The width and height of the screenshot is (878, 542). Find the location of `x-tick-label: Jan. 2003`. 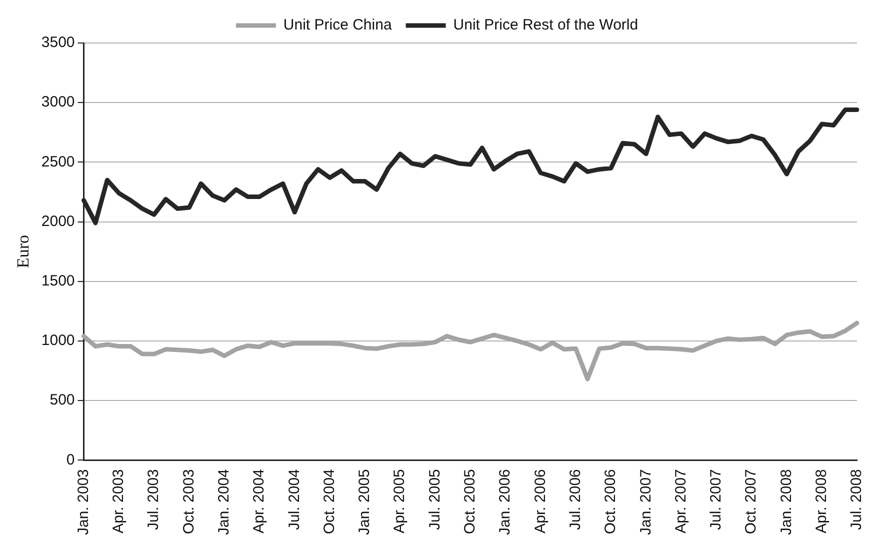

x-tick-label: Jan. 2003 is located at coordinates (83, 502).